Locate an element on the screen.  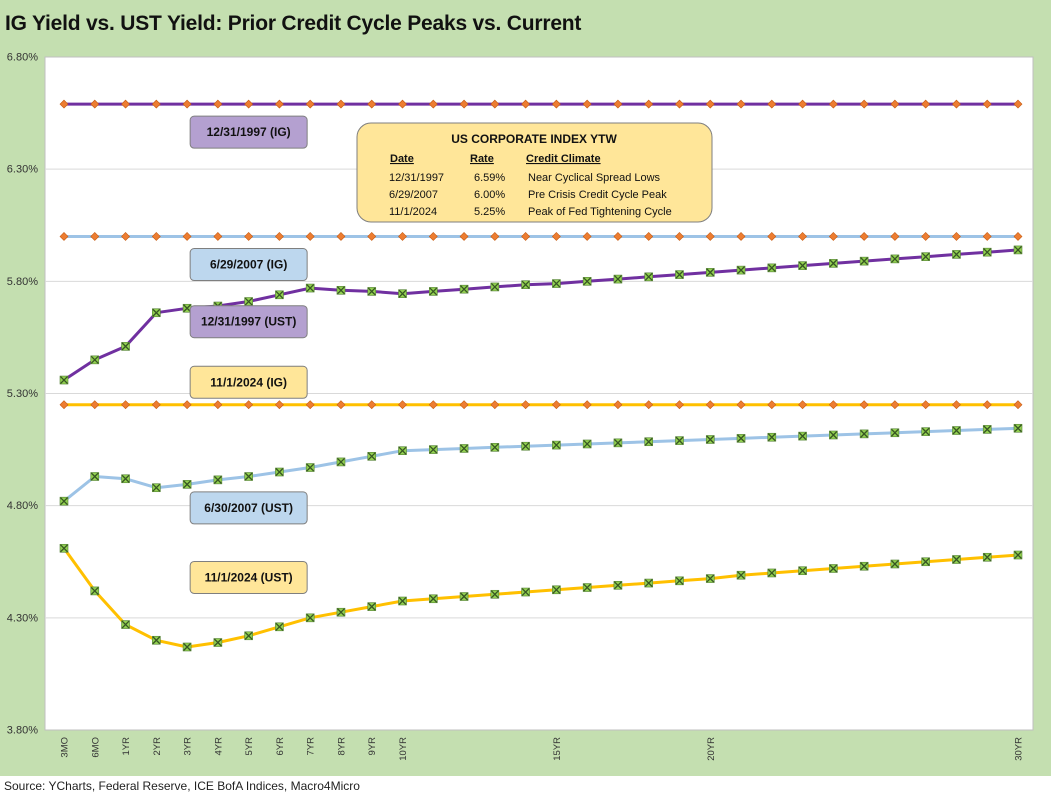
x-tick-label: 3MO is located at coordinates (65, 747).